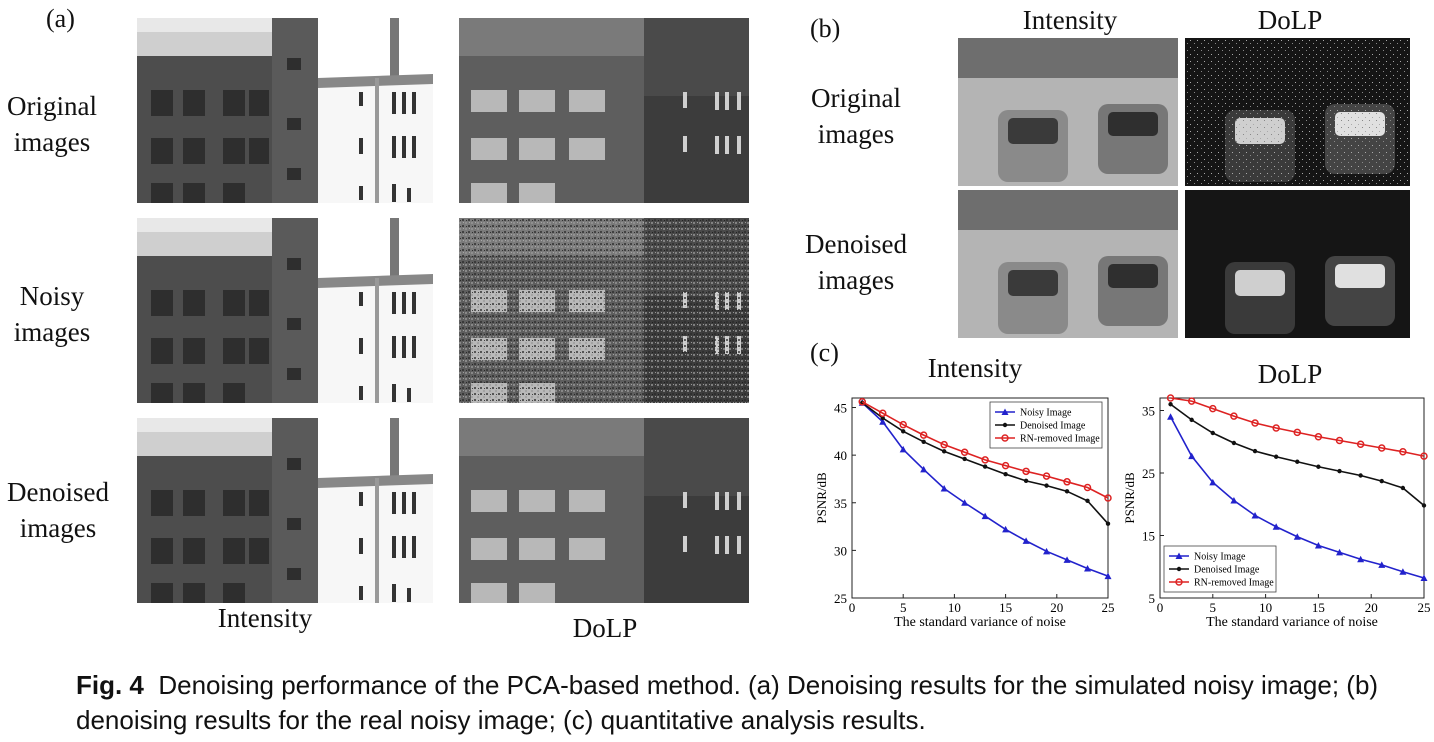 The height and width of the screenshot is (742, 1434). What do you see at coordinates (52, 296) in the screenshot?
I see `row-label-line1: Noisy` at bounding box center [52, 296].